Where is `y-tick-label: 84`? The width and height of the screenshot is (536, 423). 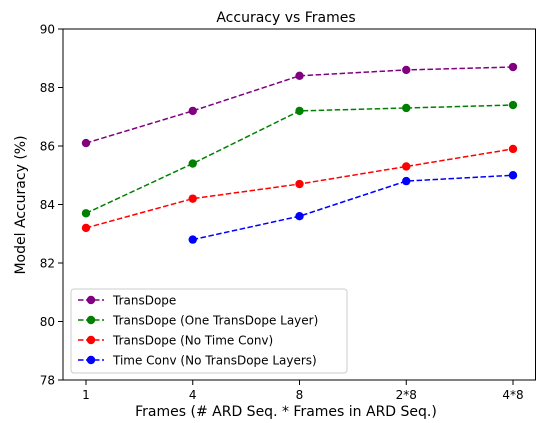
y-tick-label: 84 is located at coordinates (47, 205).